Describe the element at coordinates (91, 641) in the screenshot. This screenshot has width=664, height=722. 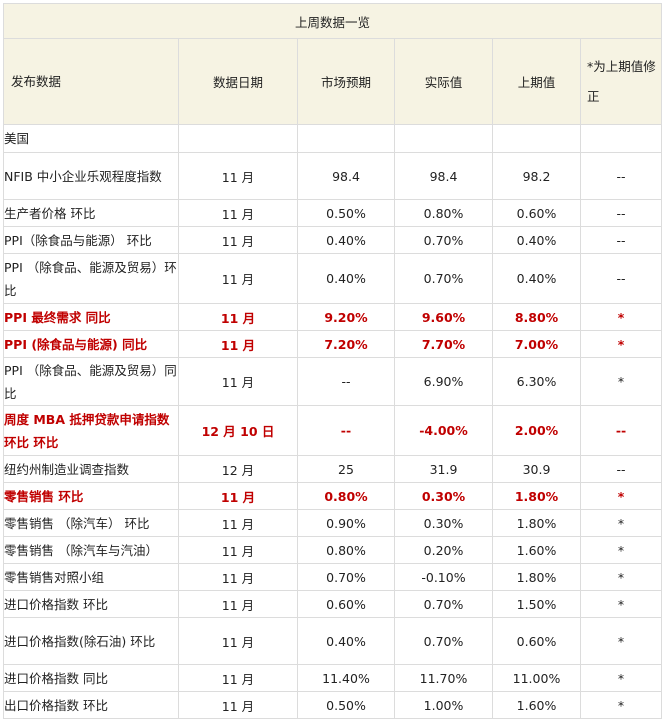
I see `row-name: 进口价格指数(除石油) 环比` at that location.